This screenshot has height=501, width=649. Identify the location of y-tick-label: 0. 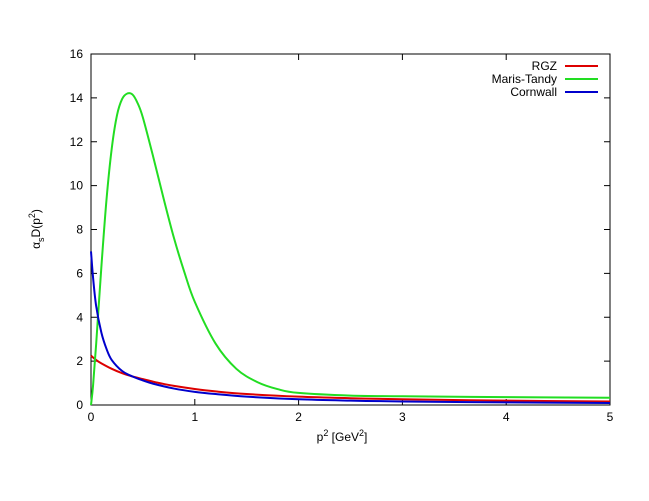
(79, 405).